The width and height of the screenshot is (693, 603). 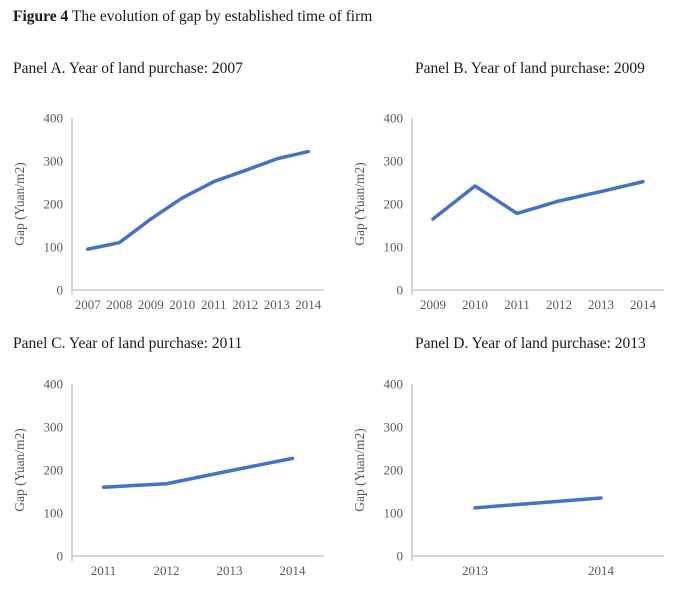 What do you see at coordinates (41, 16) in the screenshot?
I see `figure-title-number: Figure 4` at bounding box center [41, 16].